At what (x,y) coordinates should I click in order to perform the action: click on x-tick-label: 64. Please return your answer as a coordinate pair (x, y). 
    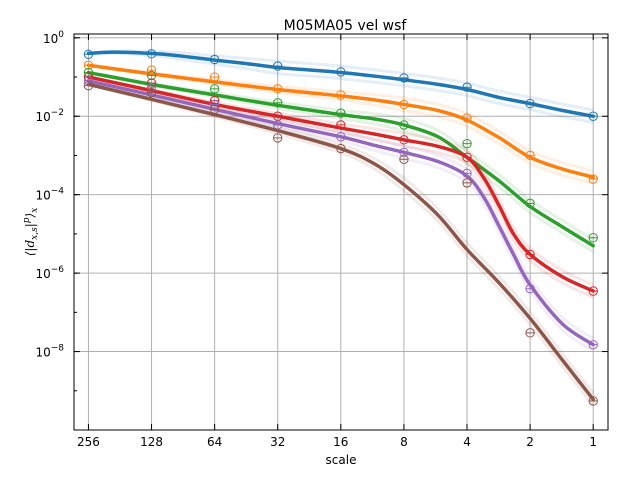
    Looking at the image, I should click on (214, 442).